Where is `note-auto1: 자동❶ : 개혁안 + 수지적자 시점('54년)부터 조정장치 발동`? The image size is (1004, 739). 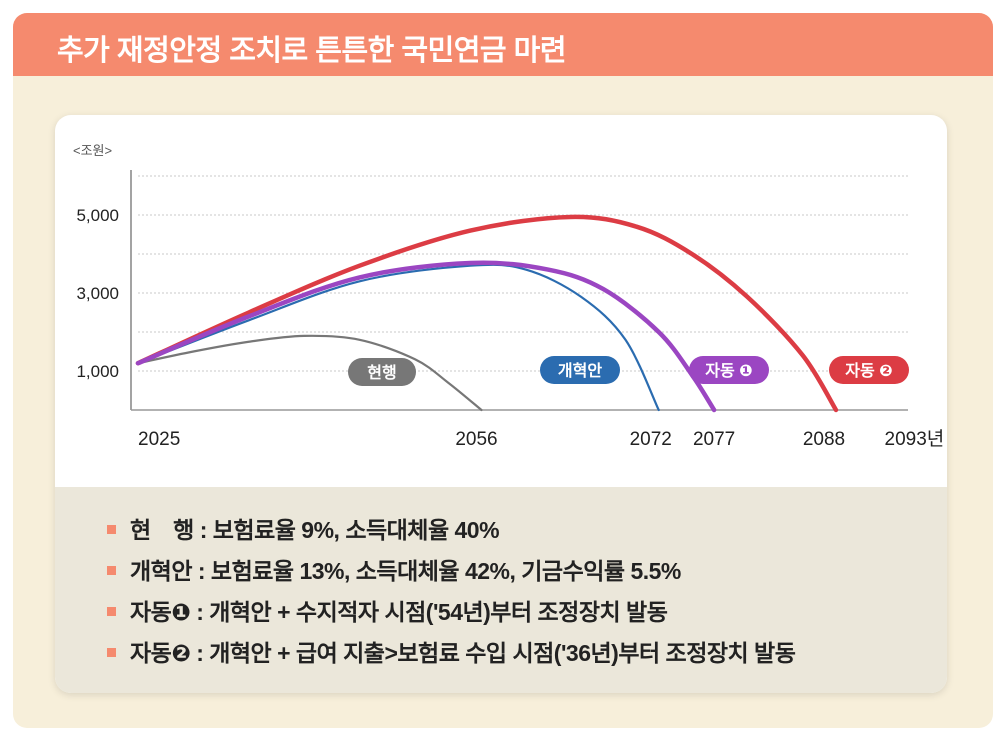 note-auto1: 자동❶ : 개혁안 + 수지적자 시점('54년)부터 조정장치 발동 is located at coordinates (387, 610).